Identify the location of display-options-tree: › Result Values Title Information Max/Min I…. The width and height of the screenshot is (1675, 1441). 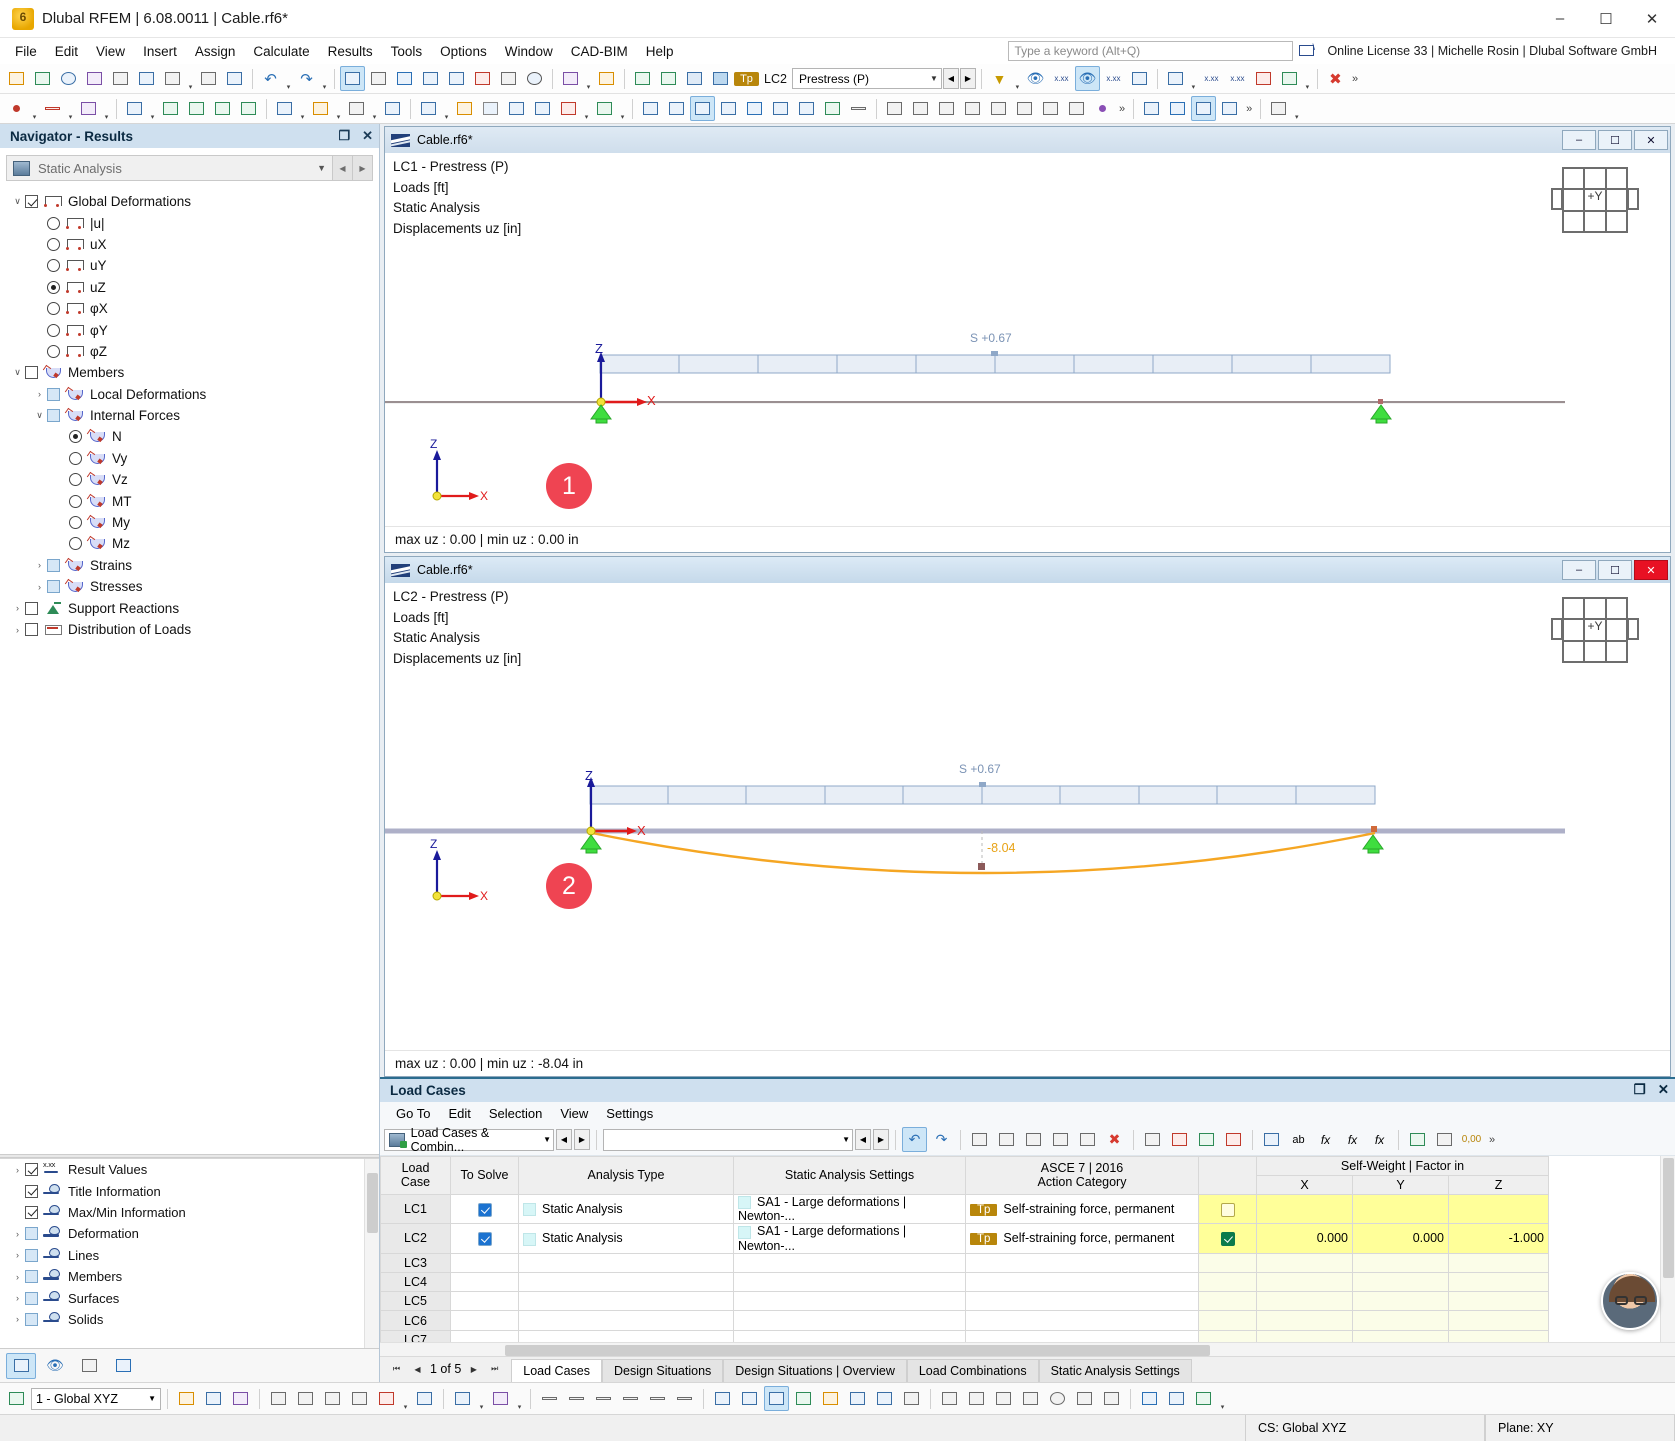
(189, 1253).